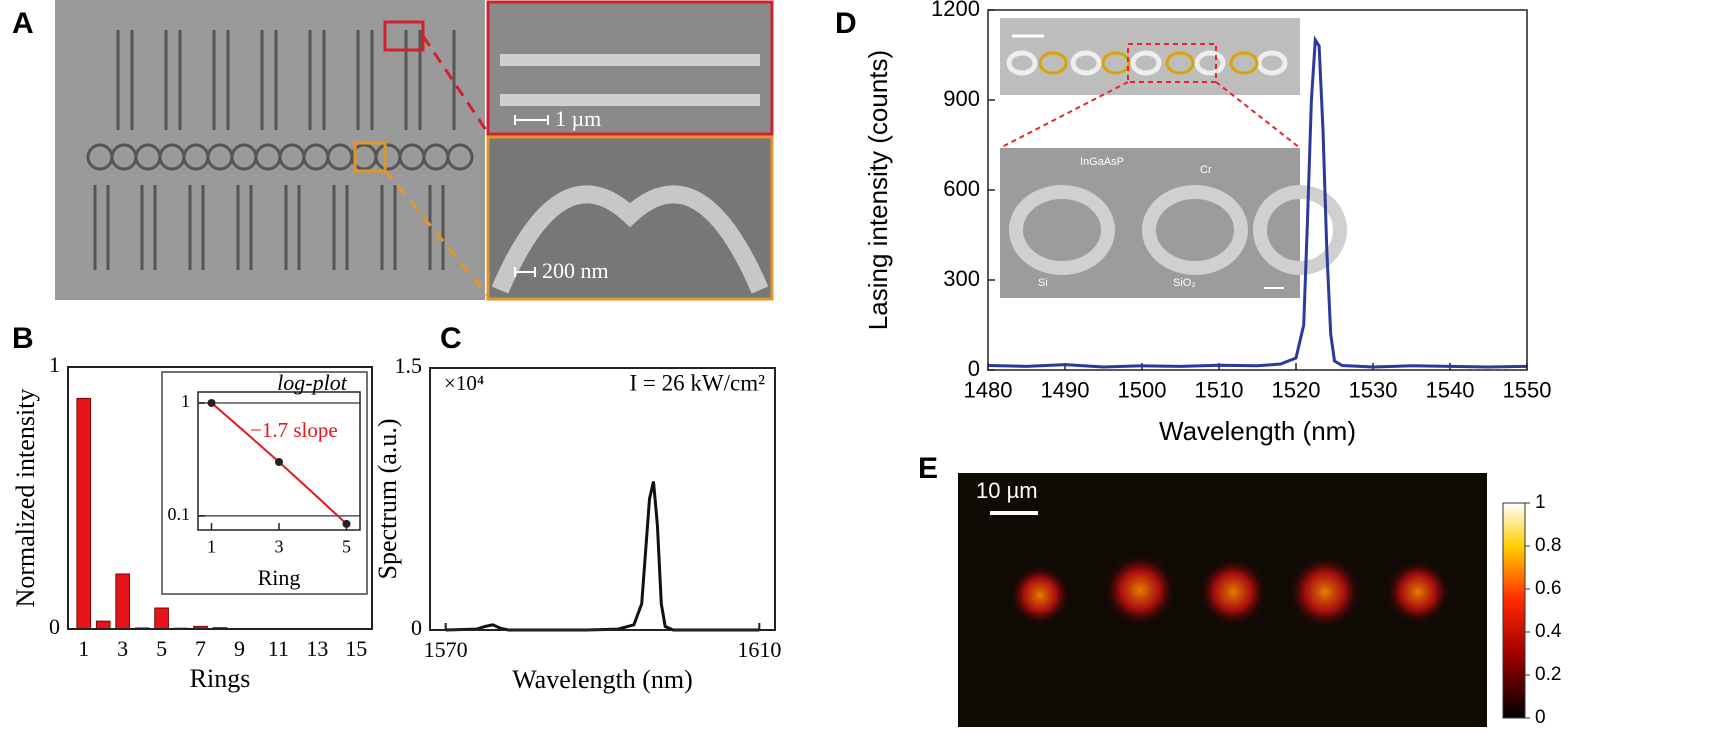 The width and height of the screenshot is (1736, 748). What do you see at coordinates (1206, 170) in the screenshot?
I see `inset-label: Cr` at bounding box center [1206, 170].